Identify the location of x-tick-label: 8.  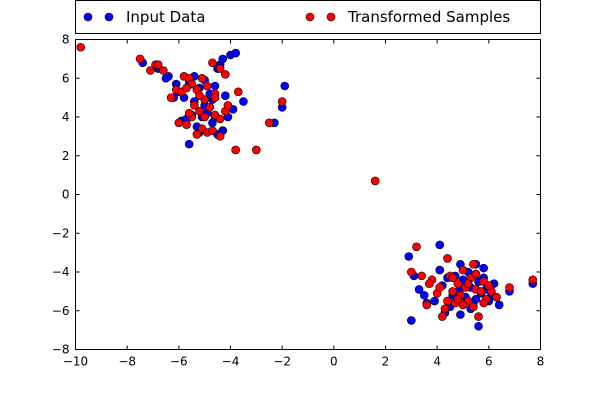
(541, 362).